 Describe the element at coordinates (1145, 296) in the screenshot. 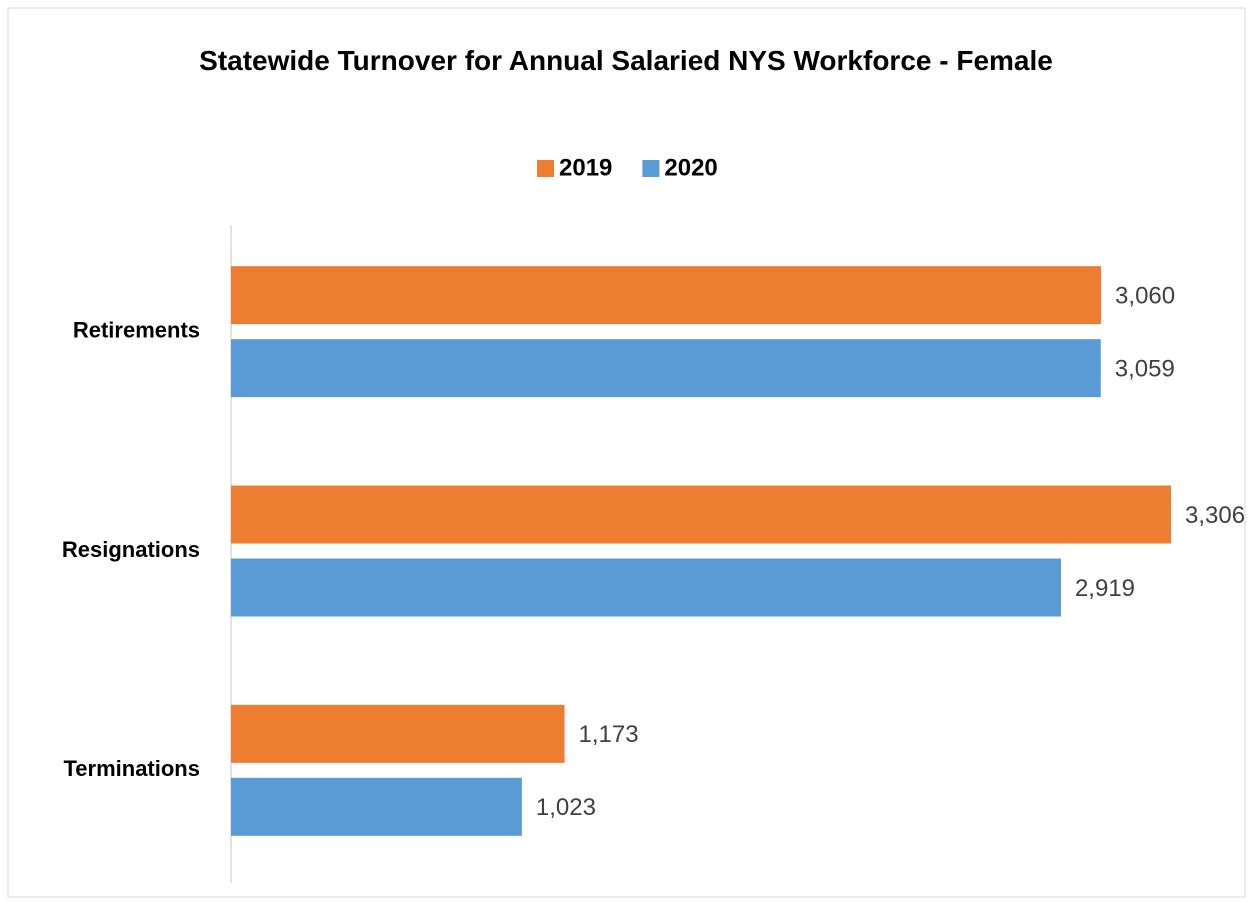

I see `data-label: 3,060` at that location.